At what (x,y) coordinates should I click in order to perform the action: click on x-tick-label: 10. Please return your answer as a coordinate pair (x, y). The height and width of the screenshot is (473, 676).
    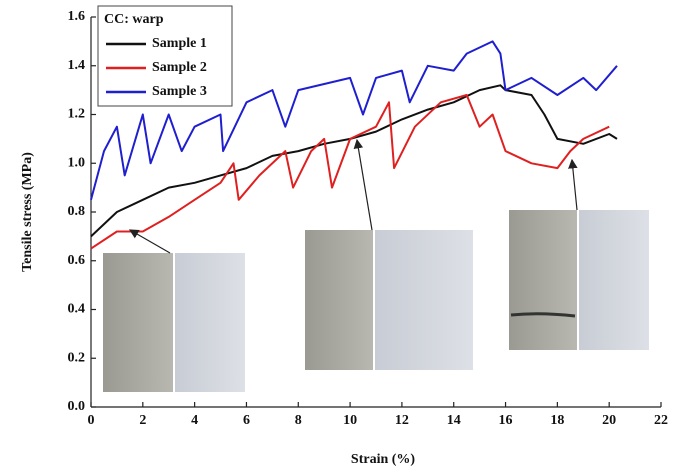
    Looking at the image, I should click on (350, 420).